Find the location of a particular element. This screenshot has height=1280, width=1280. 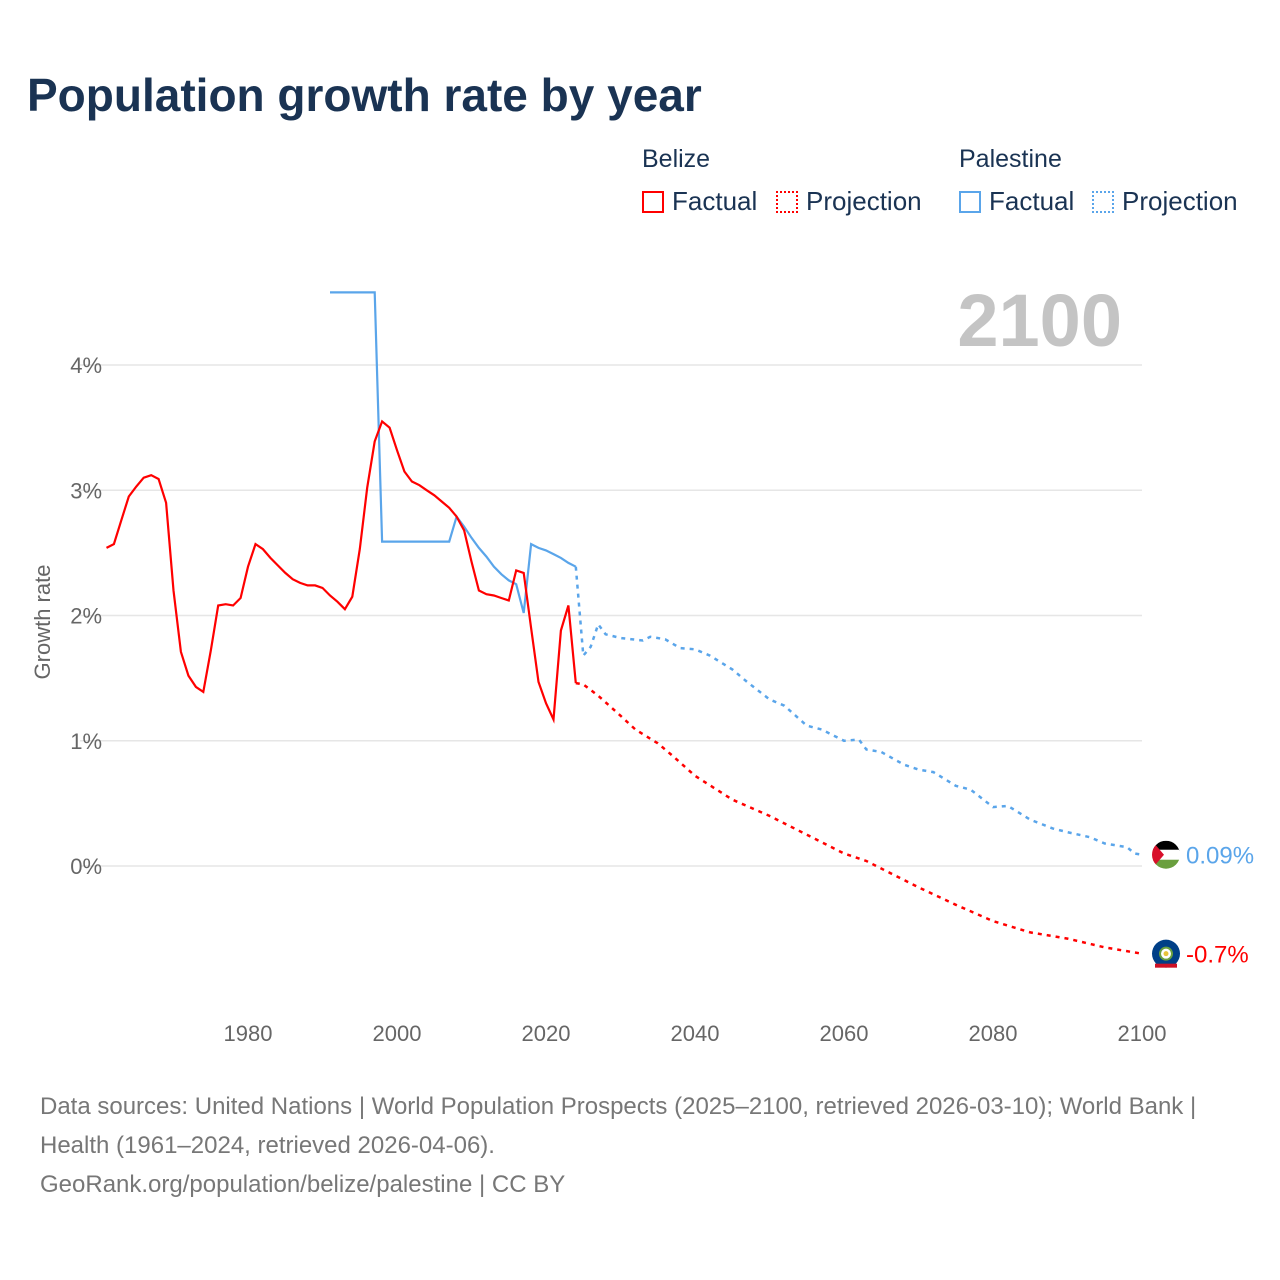

x-tick-label: 2080 is located at coordinates (993, 1033).